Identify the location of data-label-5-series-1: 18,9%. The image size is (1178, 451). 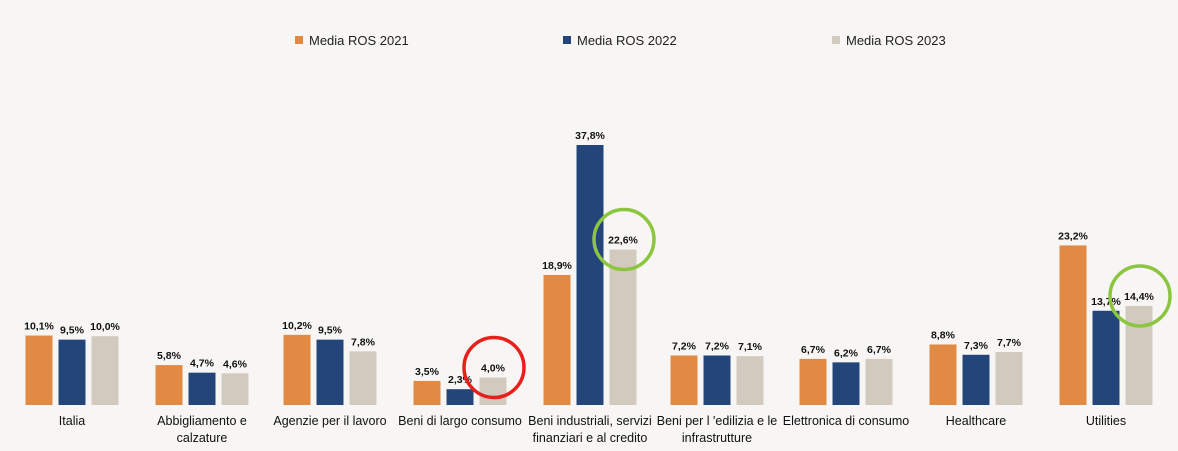
(557, 266).